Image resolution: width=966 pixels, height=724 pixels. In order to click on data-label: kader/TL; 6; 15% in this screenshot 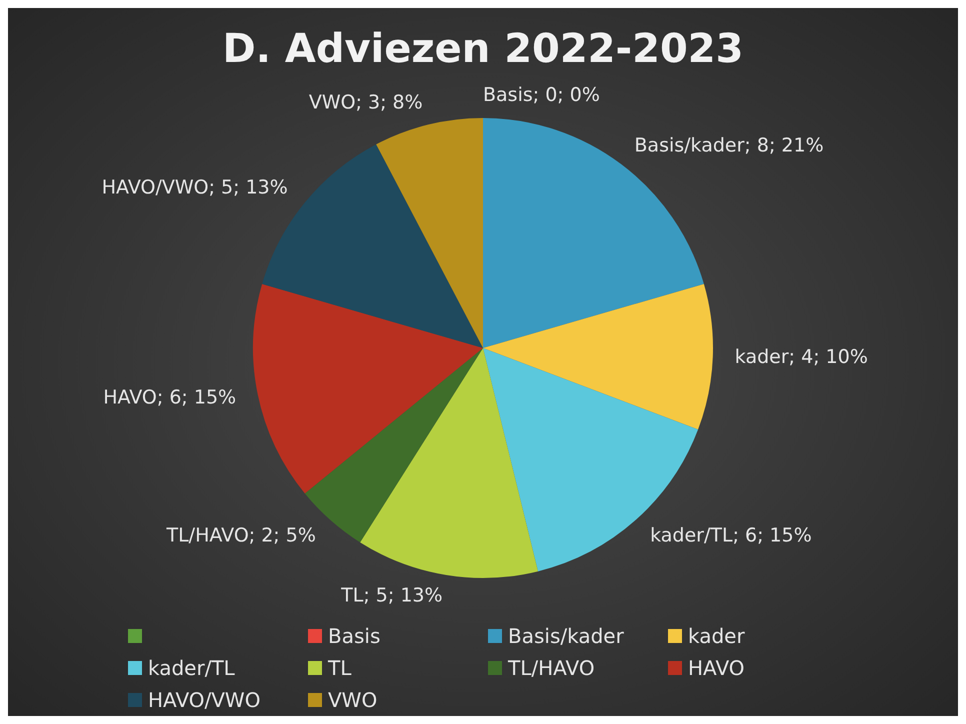, I will do `click(731, 535)`.